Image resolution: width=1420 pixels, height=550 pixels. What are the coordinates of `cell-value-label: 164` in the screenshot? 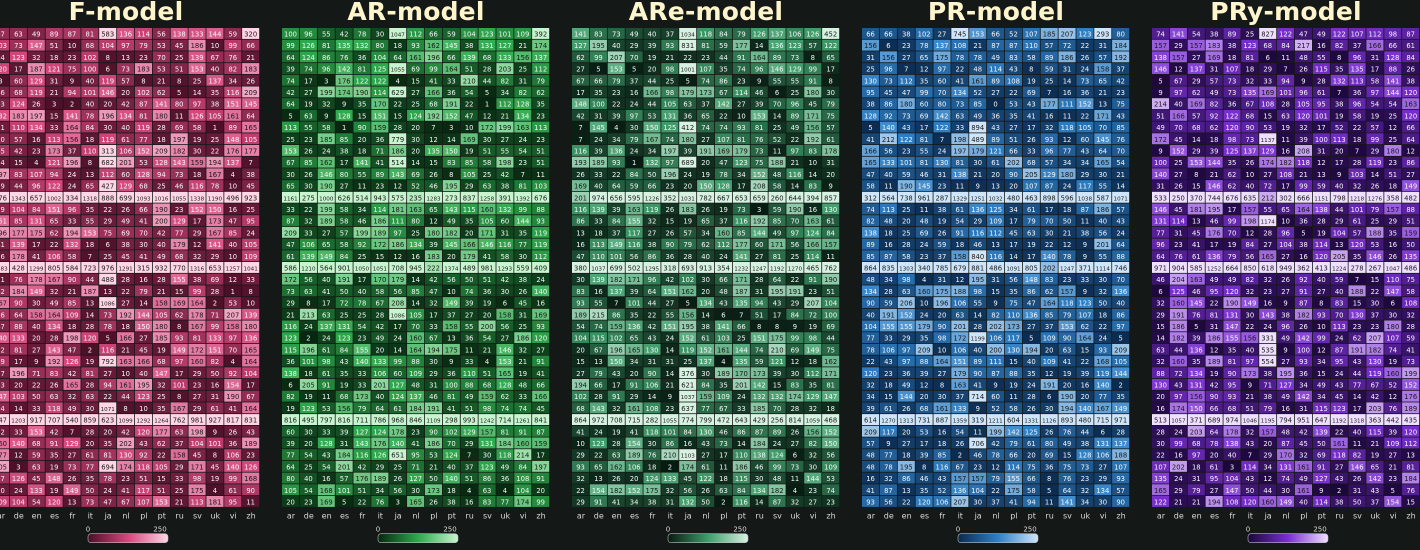 It's located at (942, 362).